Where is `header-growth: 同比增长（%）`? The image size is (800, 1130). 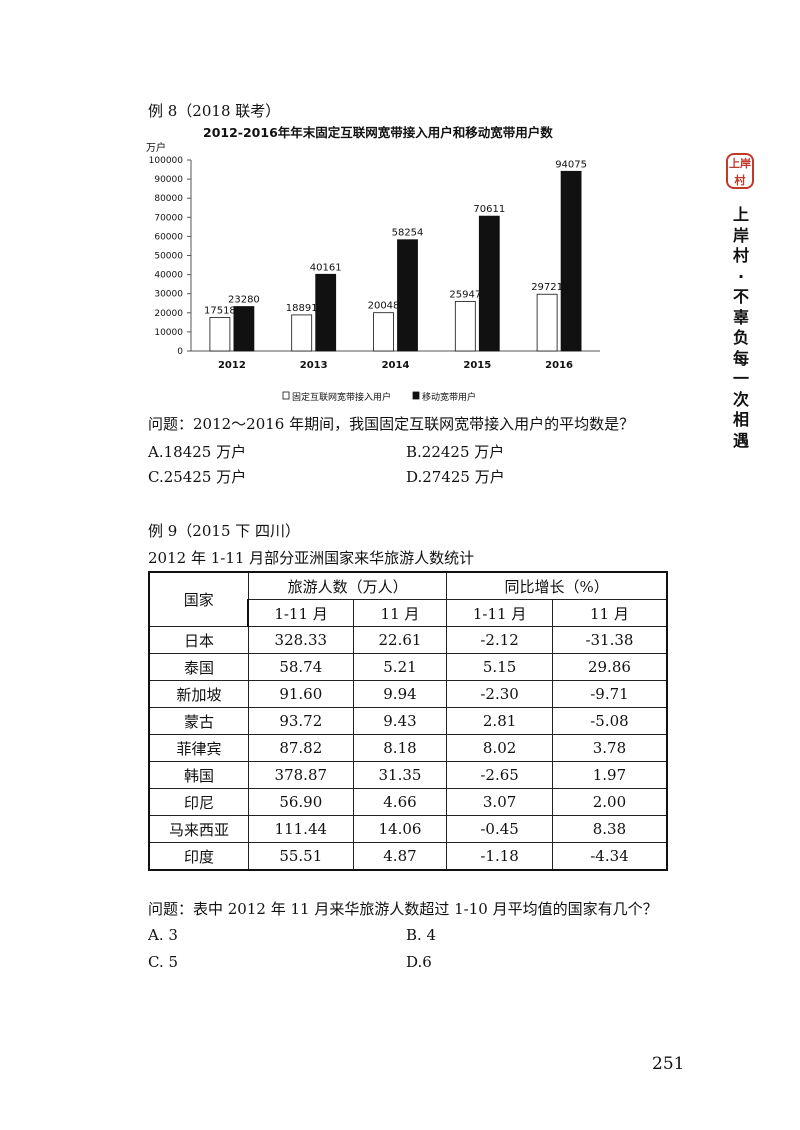 header-growth: 同比增长（%） is located at coordinates (557, 585).